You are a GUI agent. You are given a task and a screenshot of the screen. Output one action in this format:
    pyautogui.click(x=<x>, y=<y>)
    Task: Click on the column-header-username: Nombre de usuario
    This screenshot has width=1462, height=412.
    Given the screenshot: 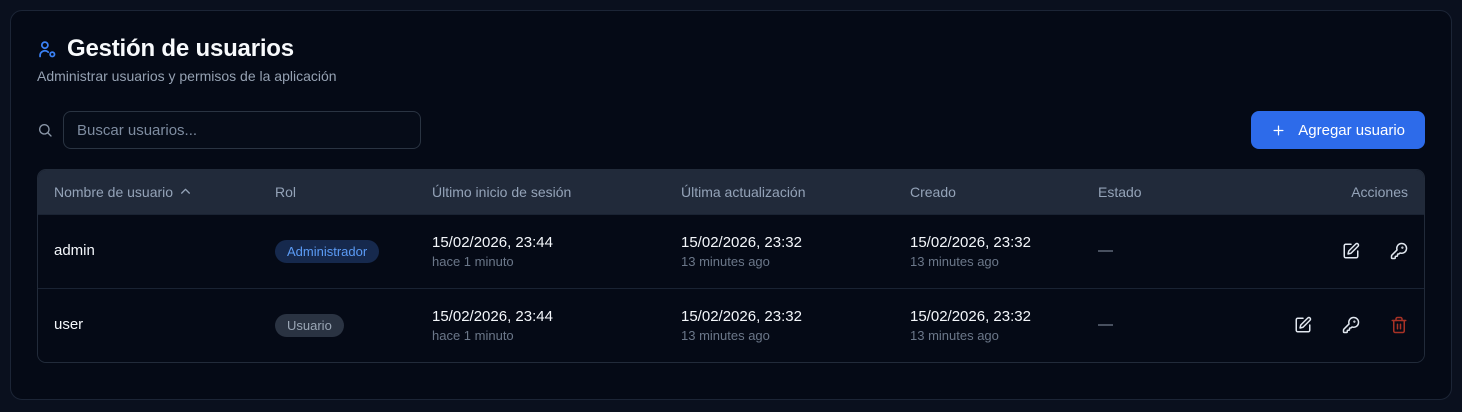 What is the action you would take?
    pyautogui.click(x=148, y=192)
    